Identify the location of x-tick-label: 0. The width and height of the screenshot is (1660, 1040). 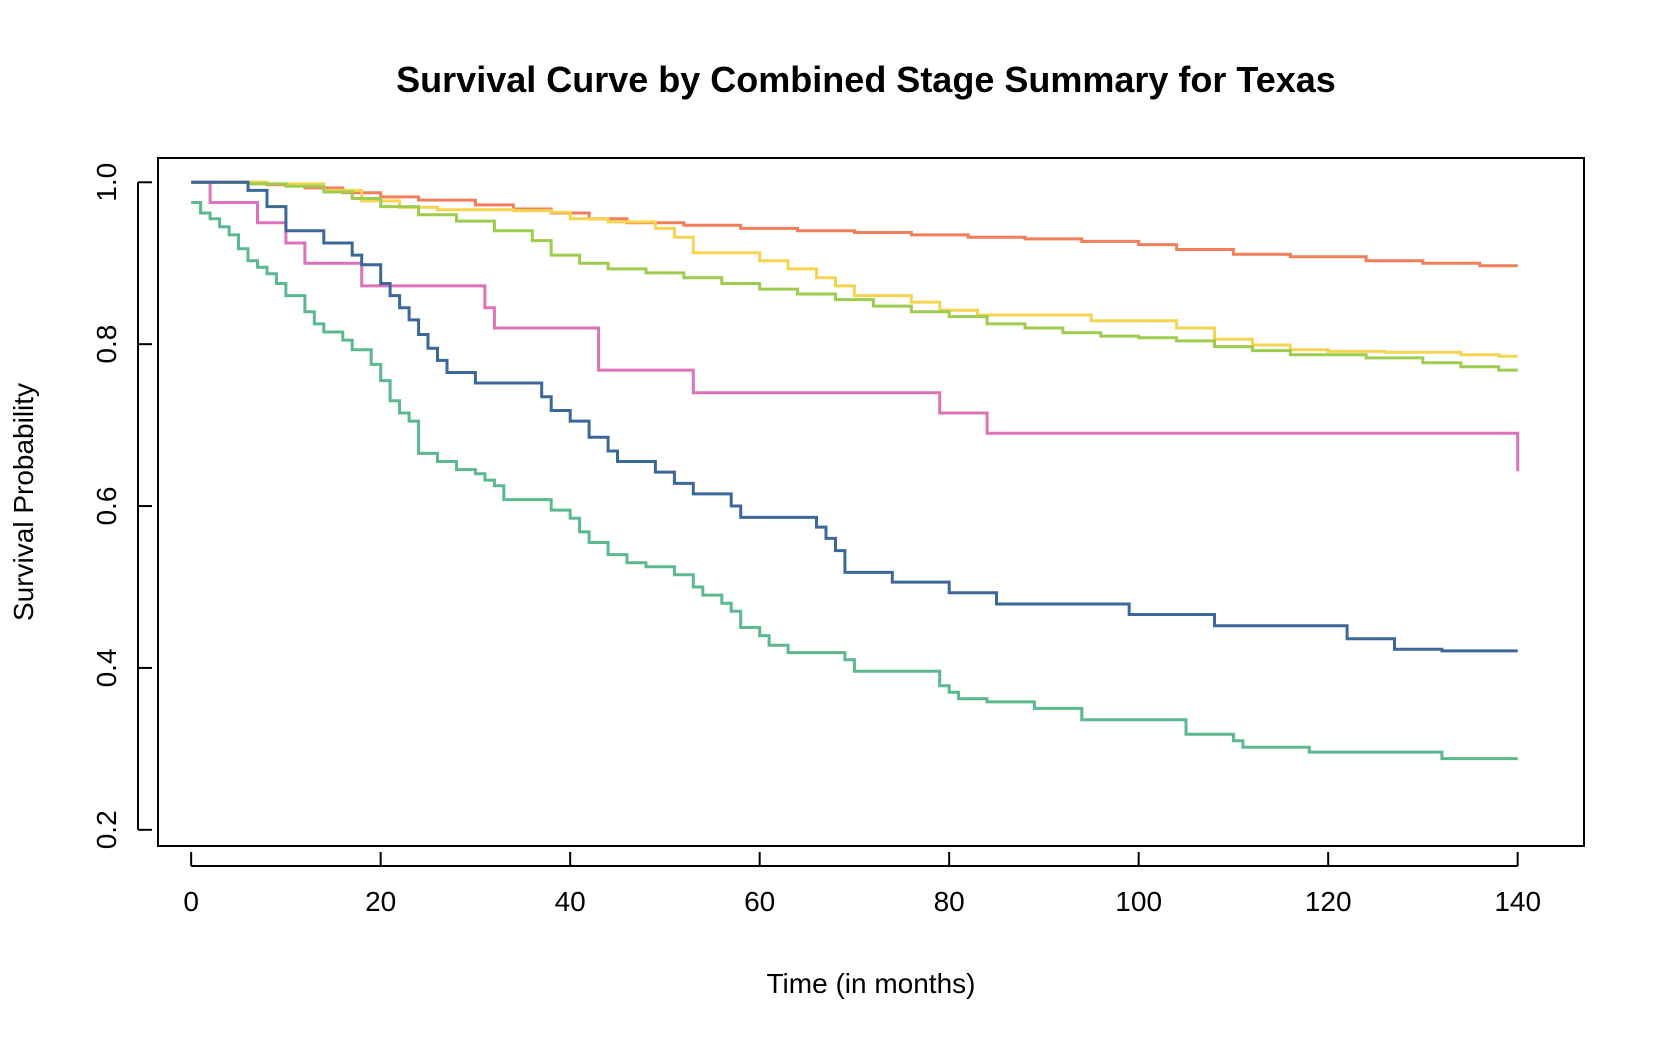
(191, 901).